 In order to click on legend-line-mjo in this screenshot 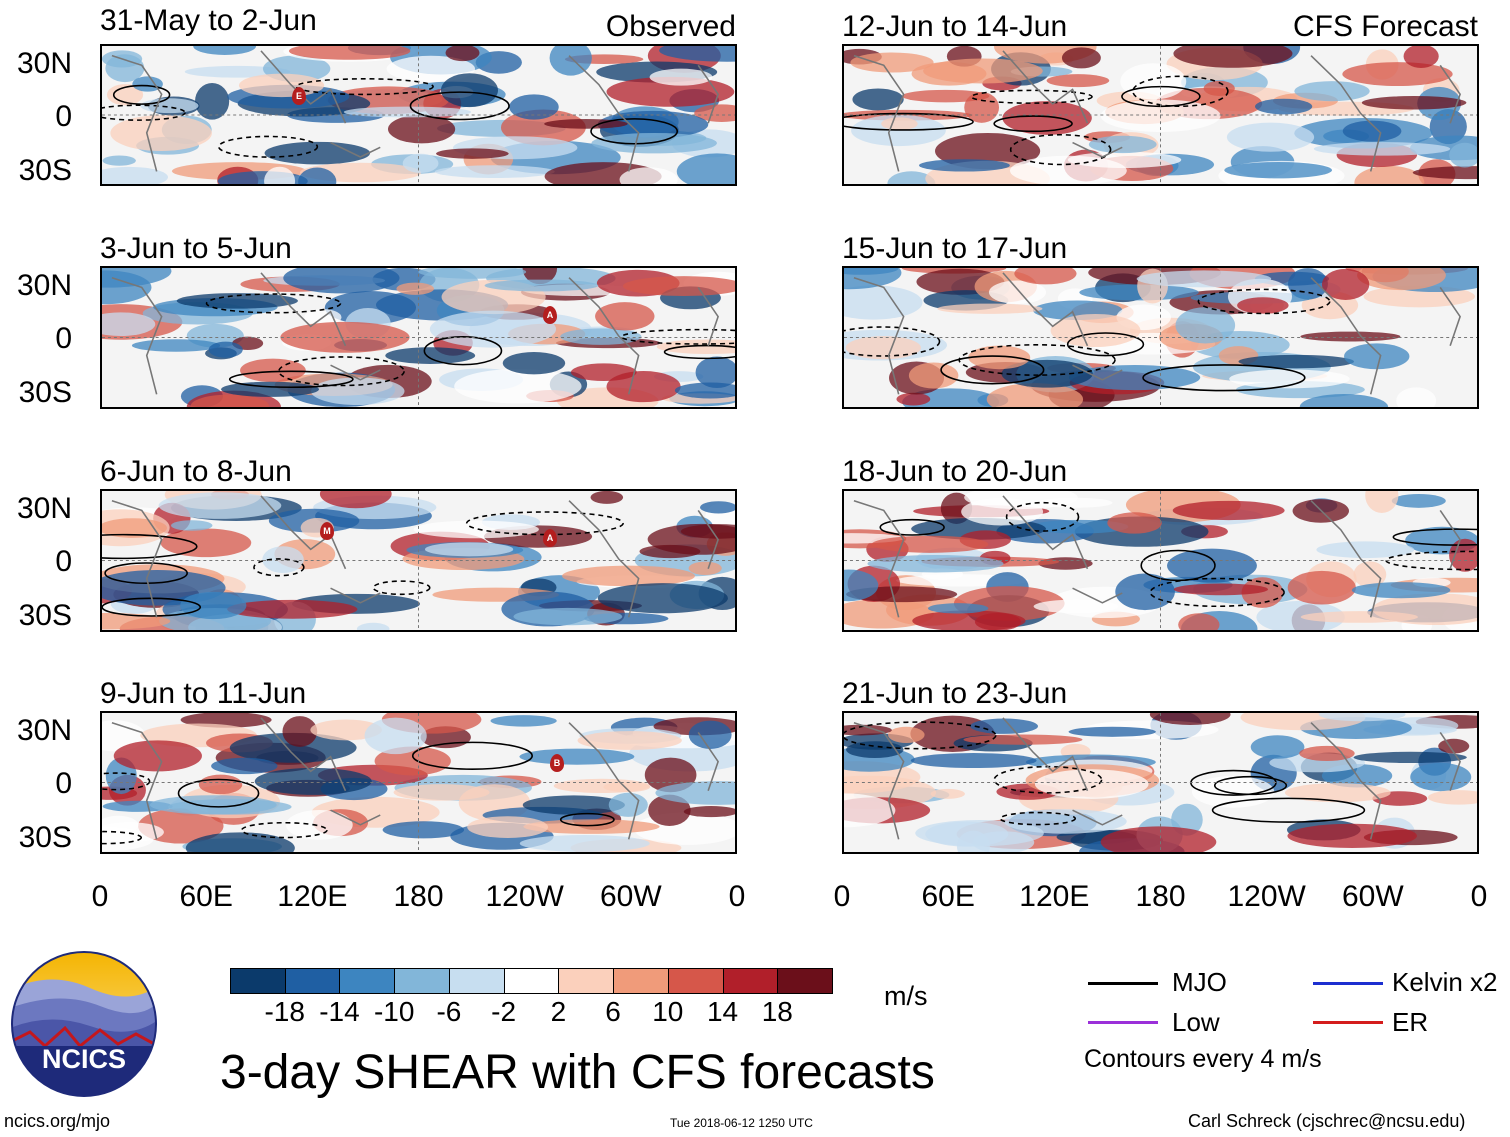, I will do `click(1123, 983)`.